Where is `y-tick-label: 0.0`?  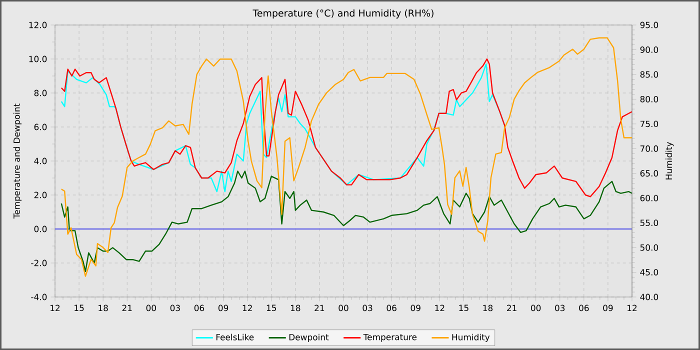 y-tick-label: 0.0 is located at coordinates (40, 229).